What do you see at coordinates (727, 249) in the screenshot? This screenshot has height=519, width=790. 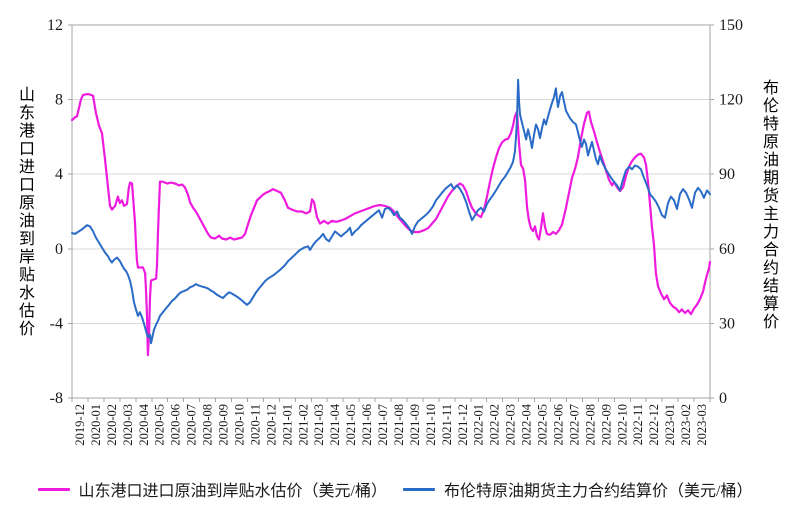 I see `svg-text: 60` at bounding box center [727, 249].